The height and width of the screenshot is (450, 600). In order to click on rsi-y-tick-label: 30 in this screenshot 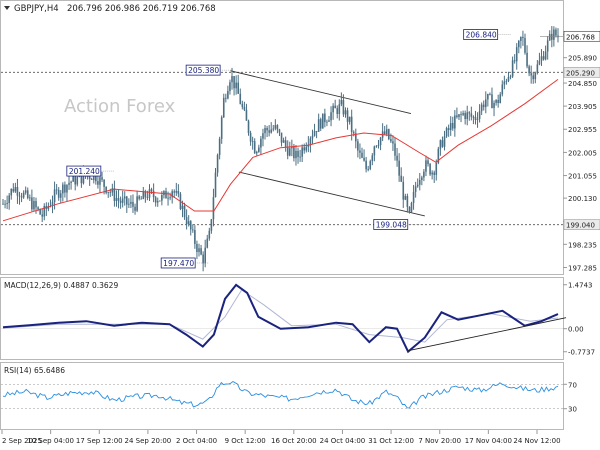, I will do `click(572, 410)`.